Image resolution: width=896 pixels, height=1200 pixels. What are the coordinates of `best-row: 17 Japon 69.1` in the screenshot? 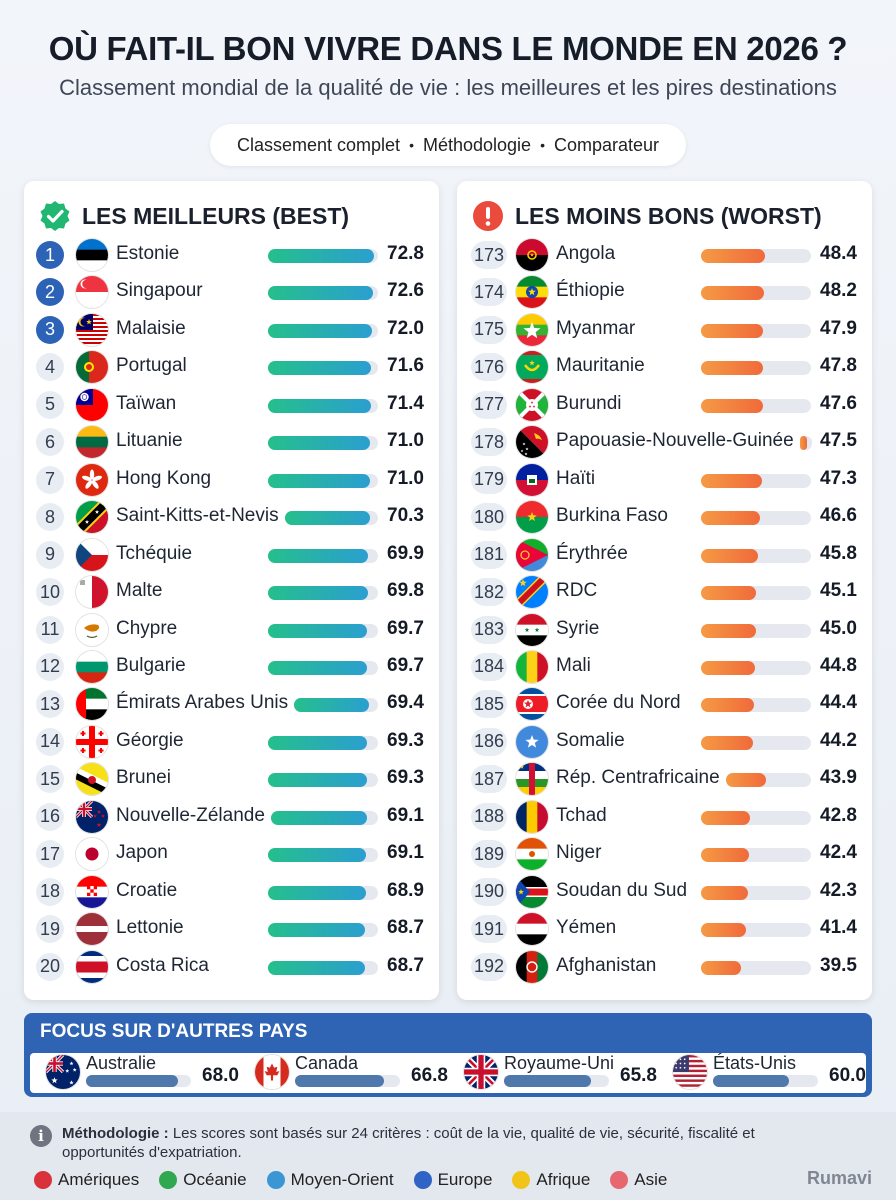 It's located at (231, 854).